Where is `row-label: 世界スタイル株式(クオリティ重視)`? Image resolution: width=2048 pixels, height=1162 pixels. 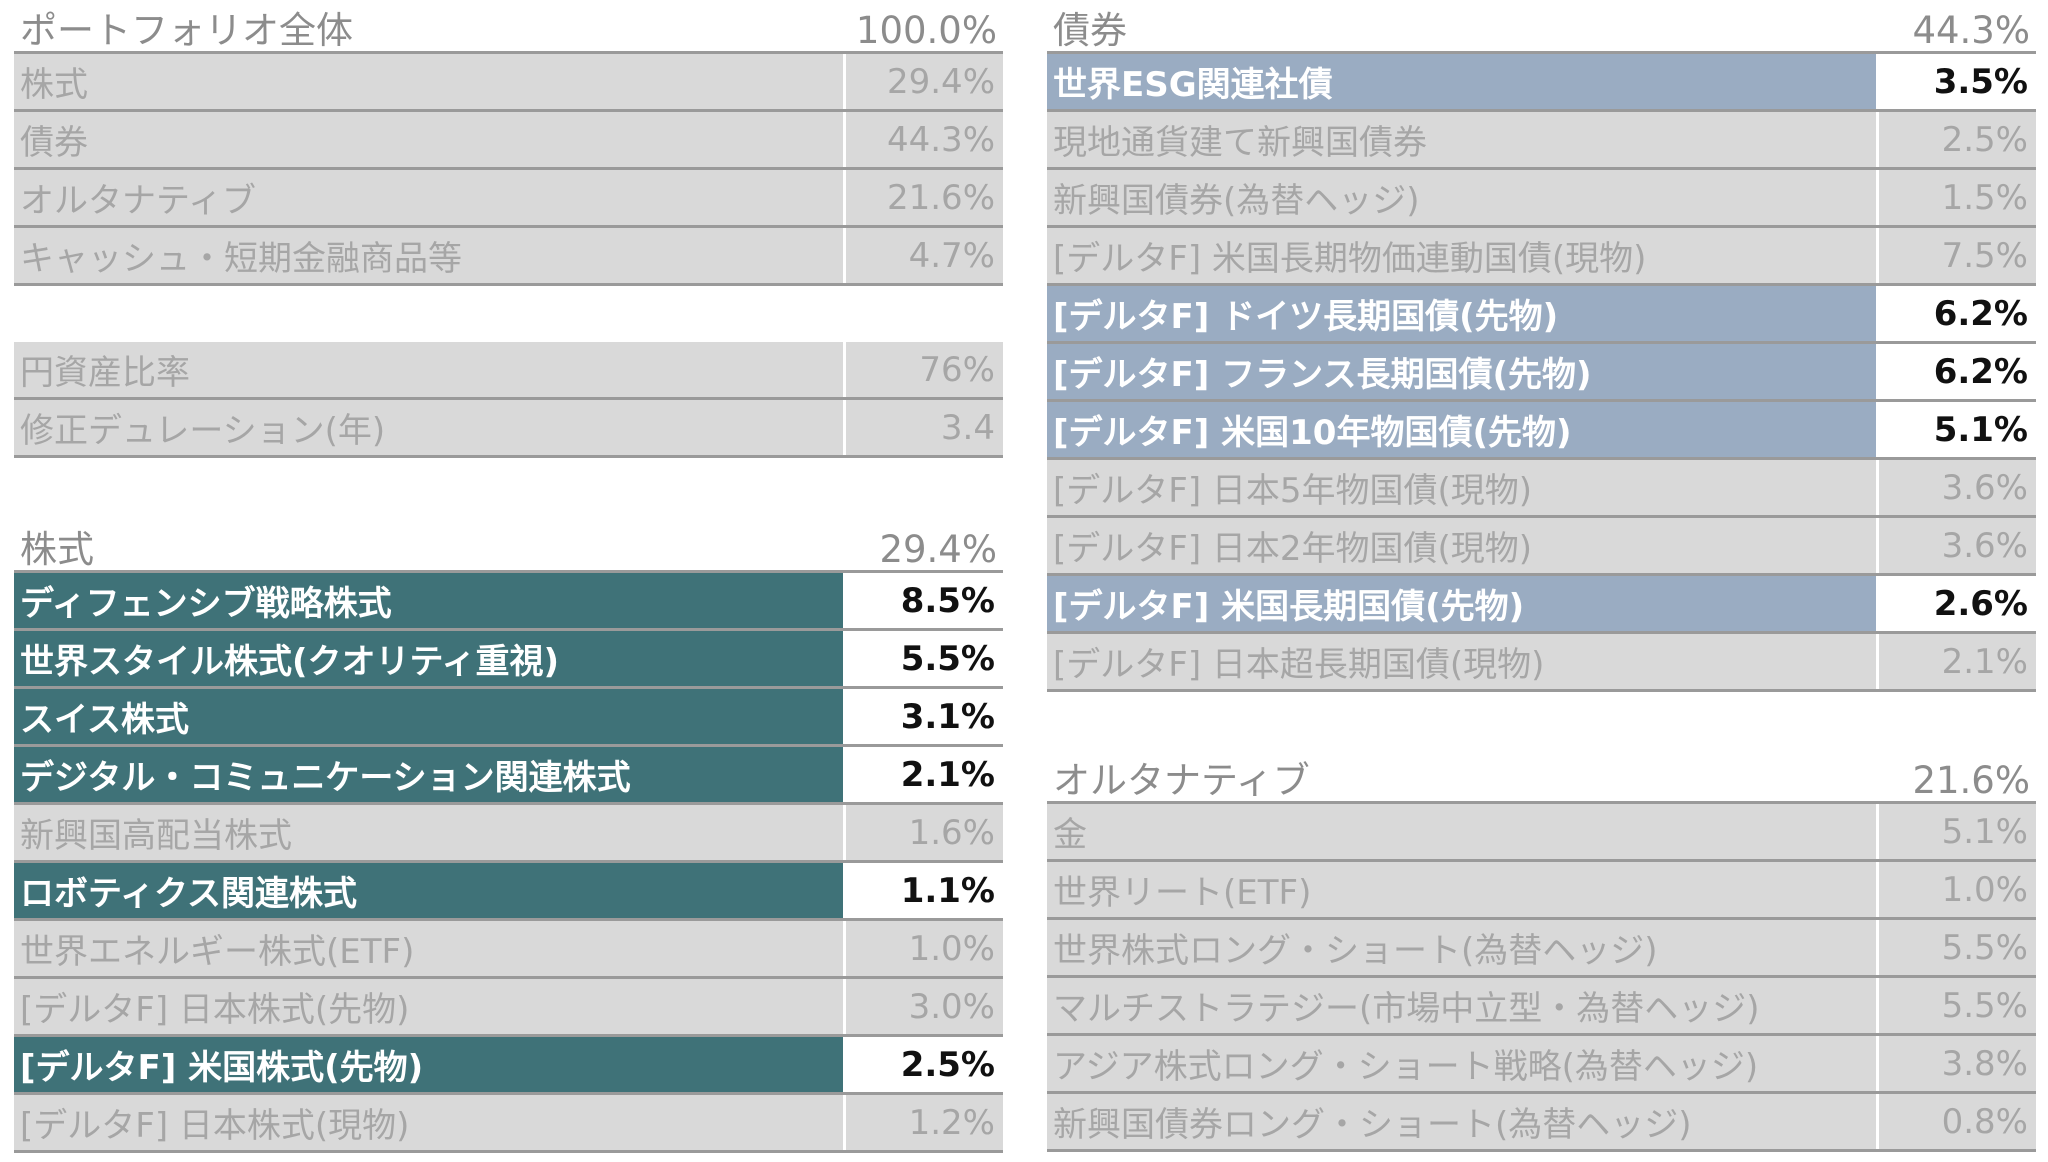
row-label: 世界スタイル株式(クオリティ重視) is located at coordinates (428, 658).